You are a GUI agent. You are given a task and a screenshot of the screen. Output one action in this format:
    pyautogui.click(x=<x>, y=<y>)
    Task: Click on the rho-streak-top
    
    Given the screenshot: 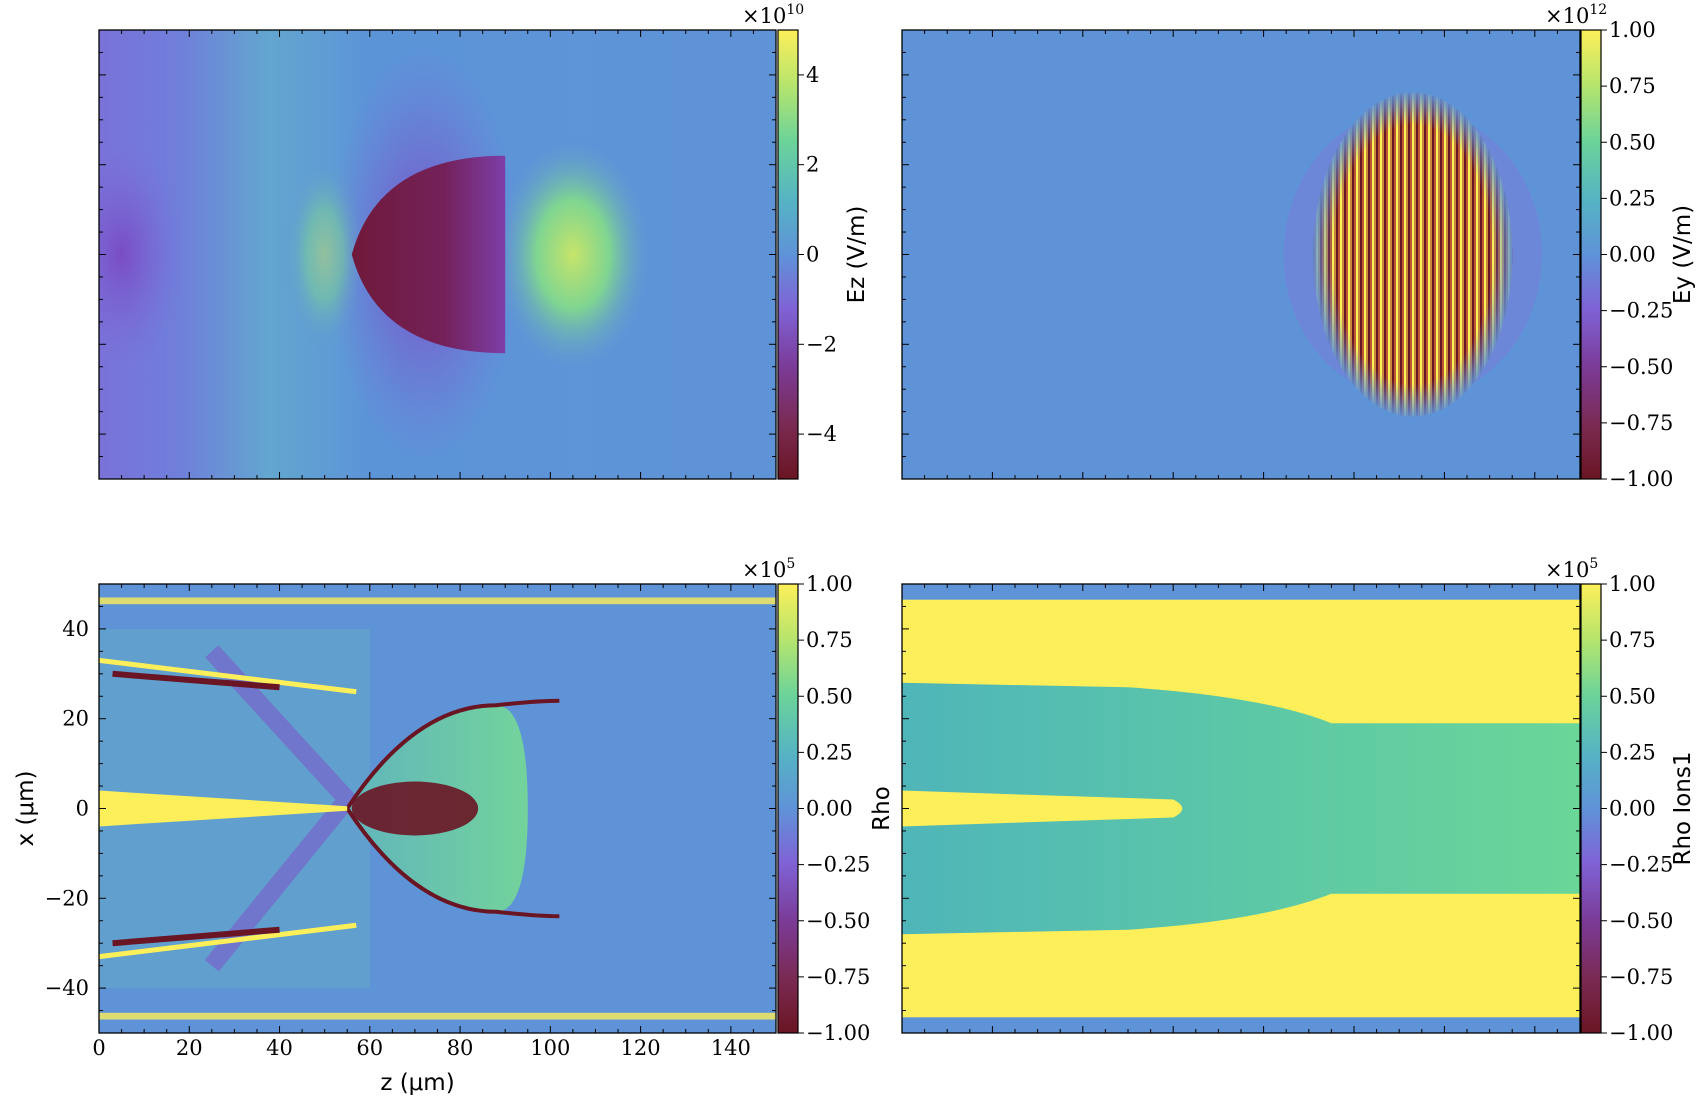 What is the action you would take?
    pyautogui.click(x=228, y=676)
    